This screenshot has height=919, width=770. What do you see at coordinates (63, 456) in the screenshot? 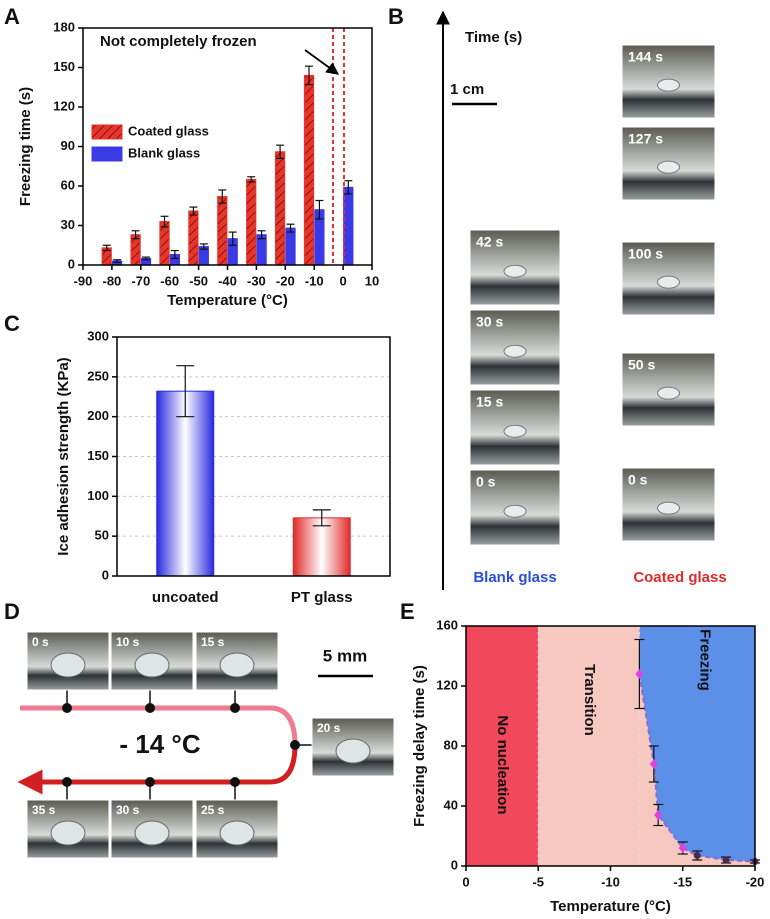
I see `y-axis-label: Ice adhesion strength (KPa)` at bounding box center [63, 456].